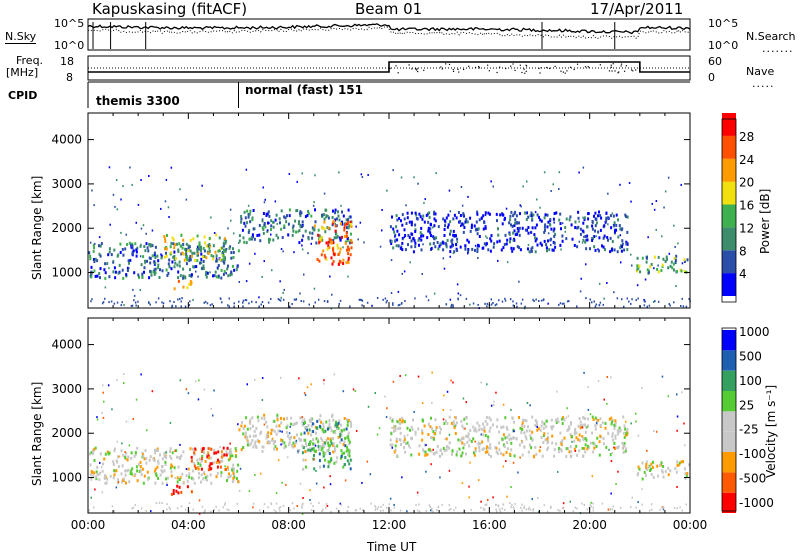 This screenshot has width=800, height=554. What do you see at coordinates (746, 137) in the screenshot?
I see `colorbar-tick-label: 28` at bounding box center [746, 137].